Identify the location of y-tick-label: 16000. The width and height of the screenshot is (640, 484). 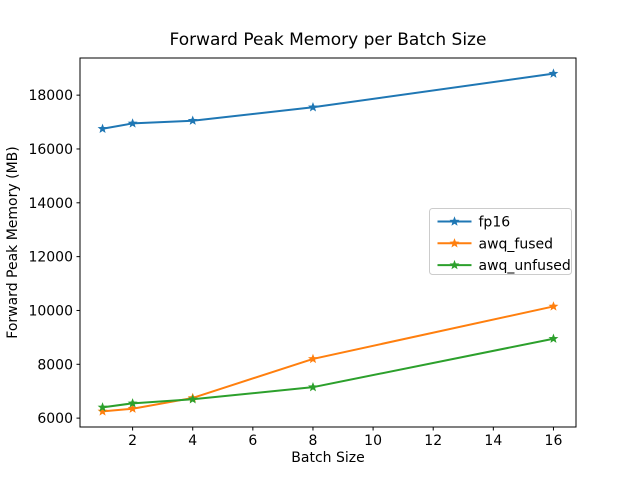
(50, 150).